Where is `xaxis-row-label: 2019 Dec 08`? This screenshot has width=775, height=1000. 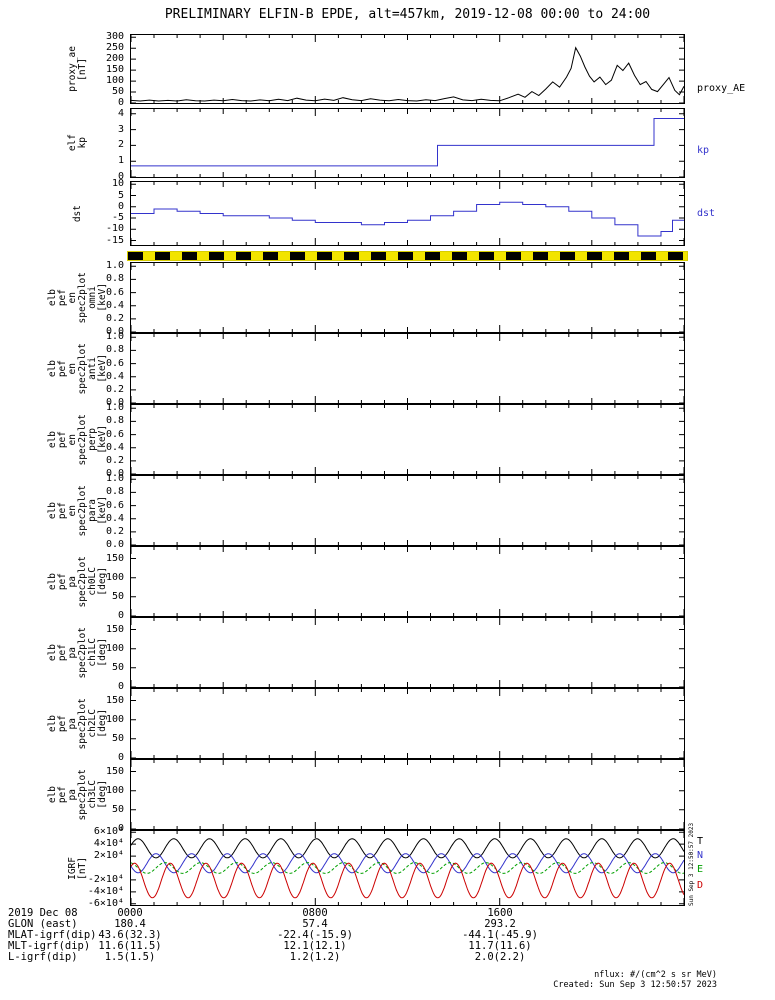 xaxis-row-label: 2019 Dec 08 is located at coordinates (43, 913).